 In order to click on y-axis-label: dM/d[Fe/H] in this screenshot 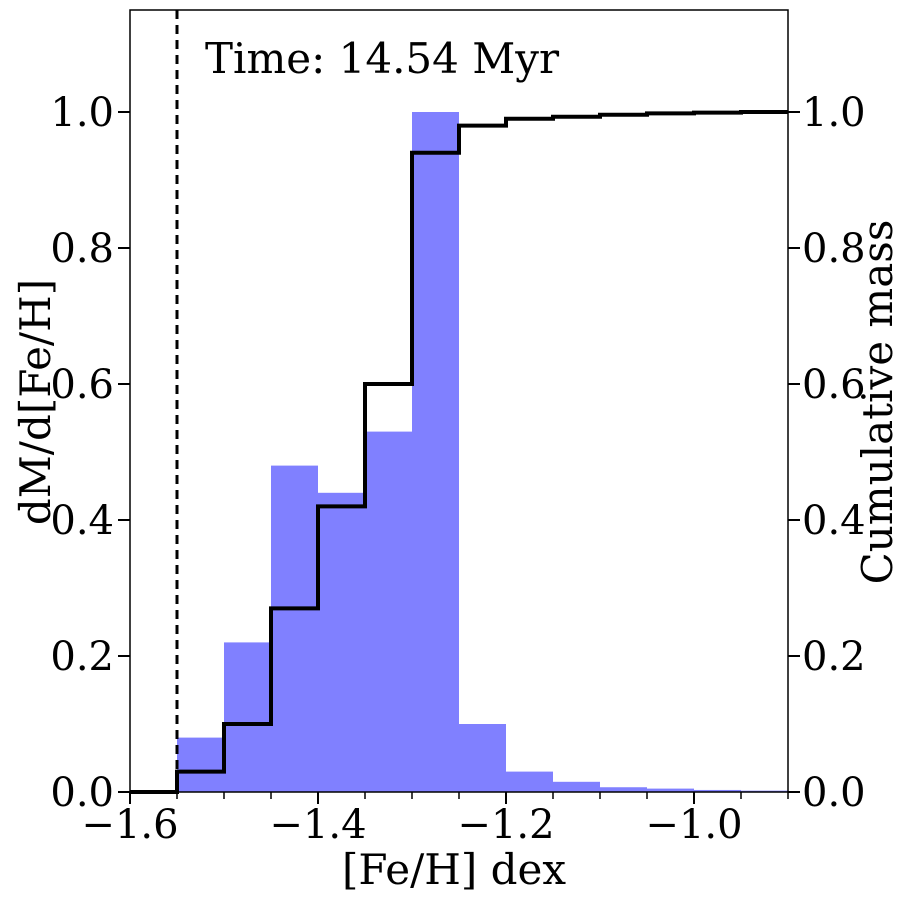, I will do `click(35, 402)`.